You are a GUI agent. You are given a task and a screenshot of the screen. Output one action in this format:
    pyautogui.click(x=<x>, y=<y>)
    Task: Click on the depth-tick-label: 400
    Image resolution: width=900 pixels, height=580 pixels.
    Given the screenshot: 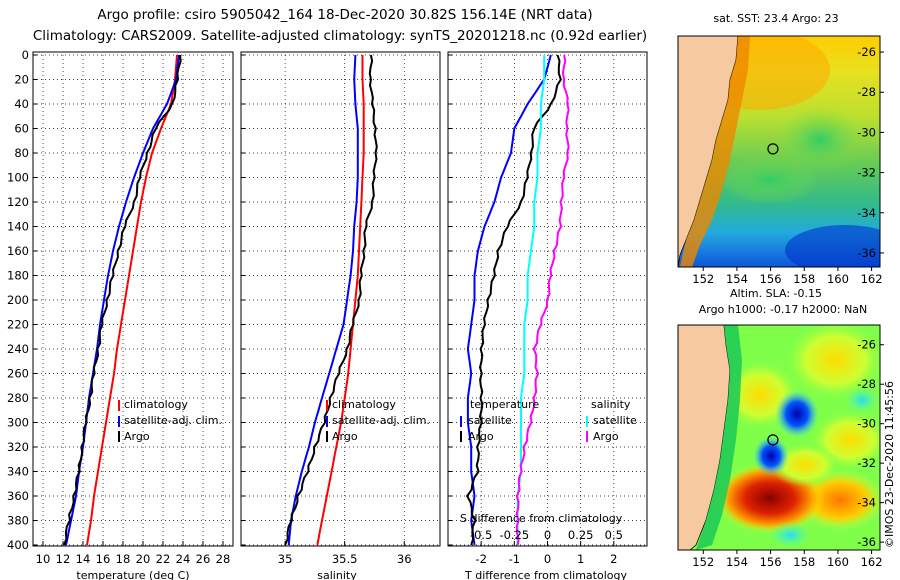 What is the action you would take?
    pyautogui.click(x=18, y=545)
    